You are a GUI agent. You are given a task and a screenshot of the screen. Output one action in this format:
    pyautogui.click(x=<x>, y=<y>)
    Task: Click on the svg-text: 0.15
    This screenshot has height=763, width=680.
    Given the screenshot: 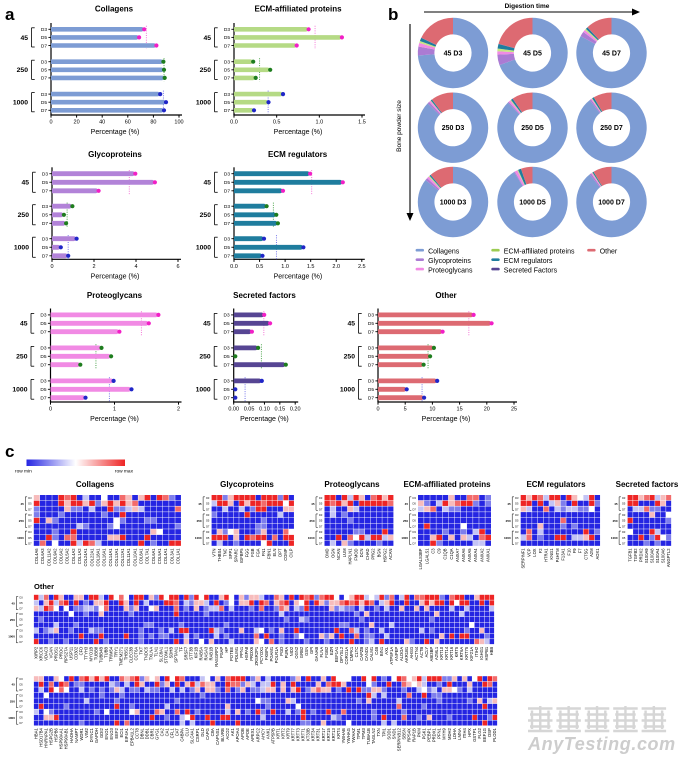 What is the action you would take?
    pyautogui.click(x=279, y=410)
    